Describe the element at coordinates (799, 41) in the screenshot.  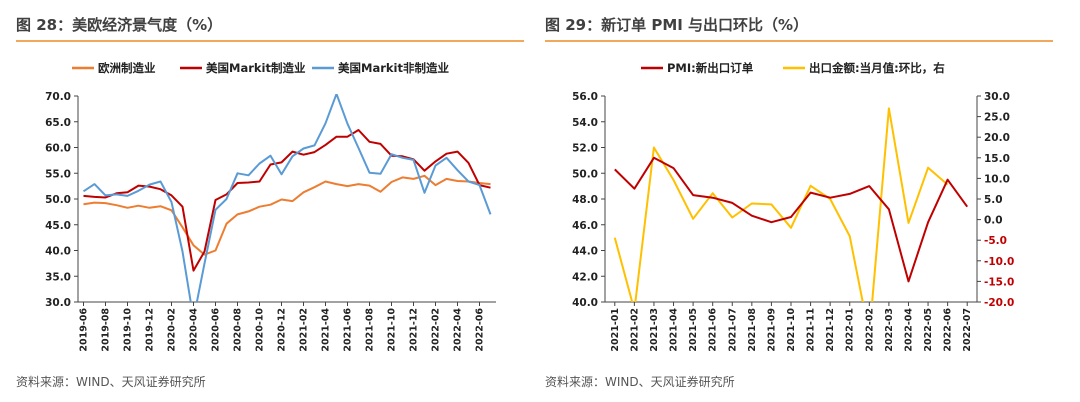
I see `right-title-rule` at that location.